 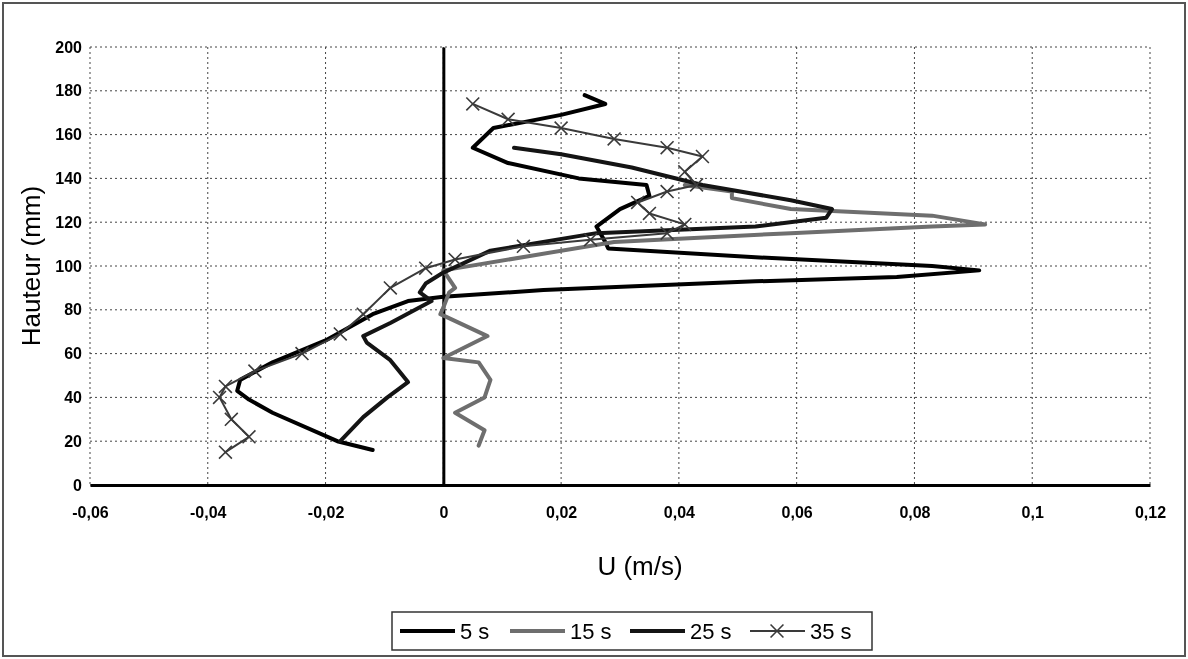 What do you see at coordinates (915, 513) in the screenshot?
I see `x-tick-label: 0,08` at bounding box center [915, 513].